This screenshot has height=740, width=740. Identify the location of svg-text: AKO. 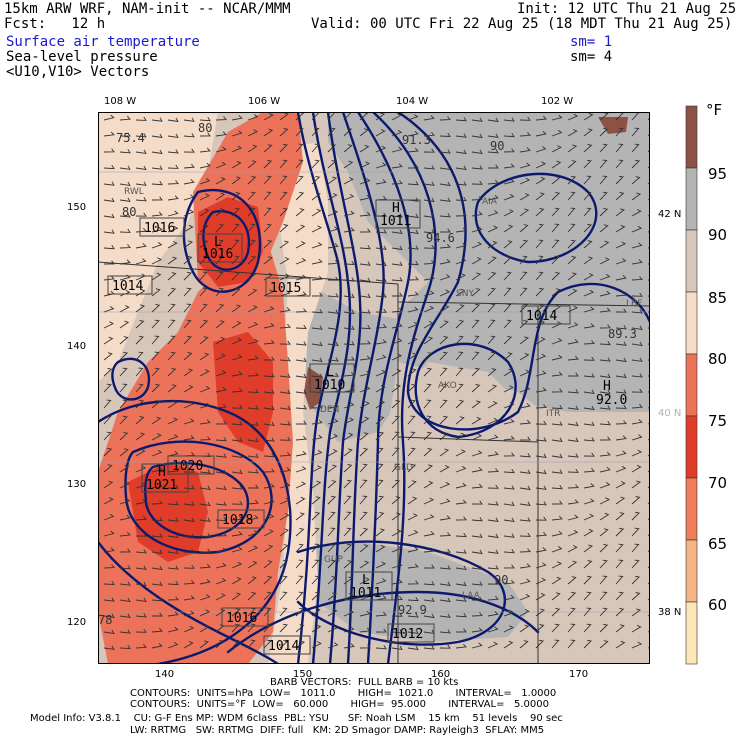
(447, 386).